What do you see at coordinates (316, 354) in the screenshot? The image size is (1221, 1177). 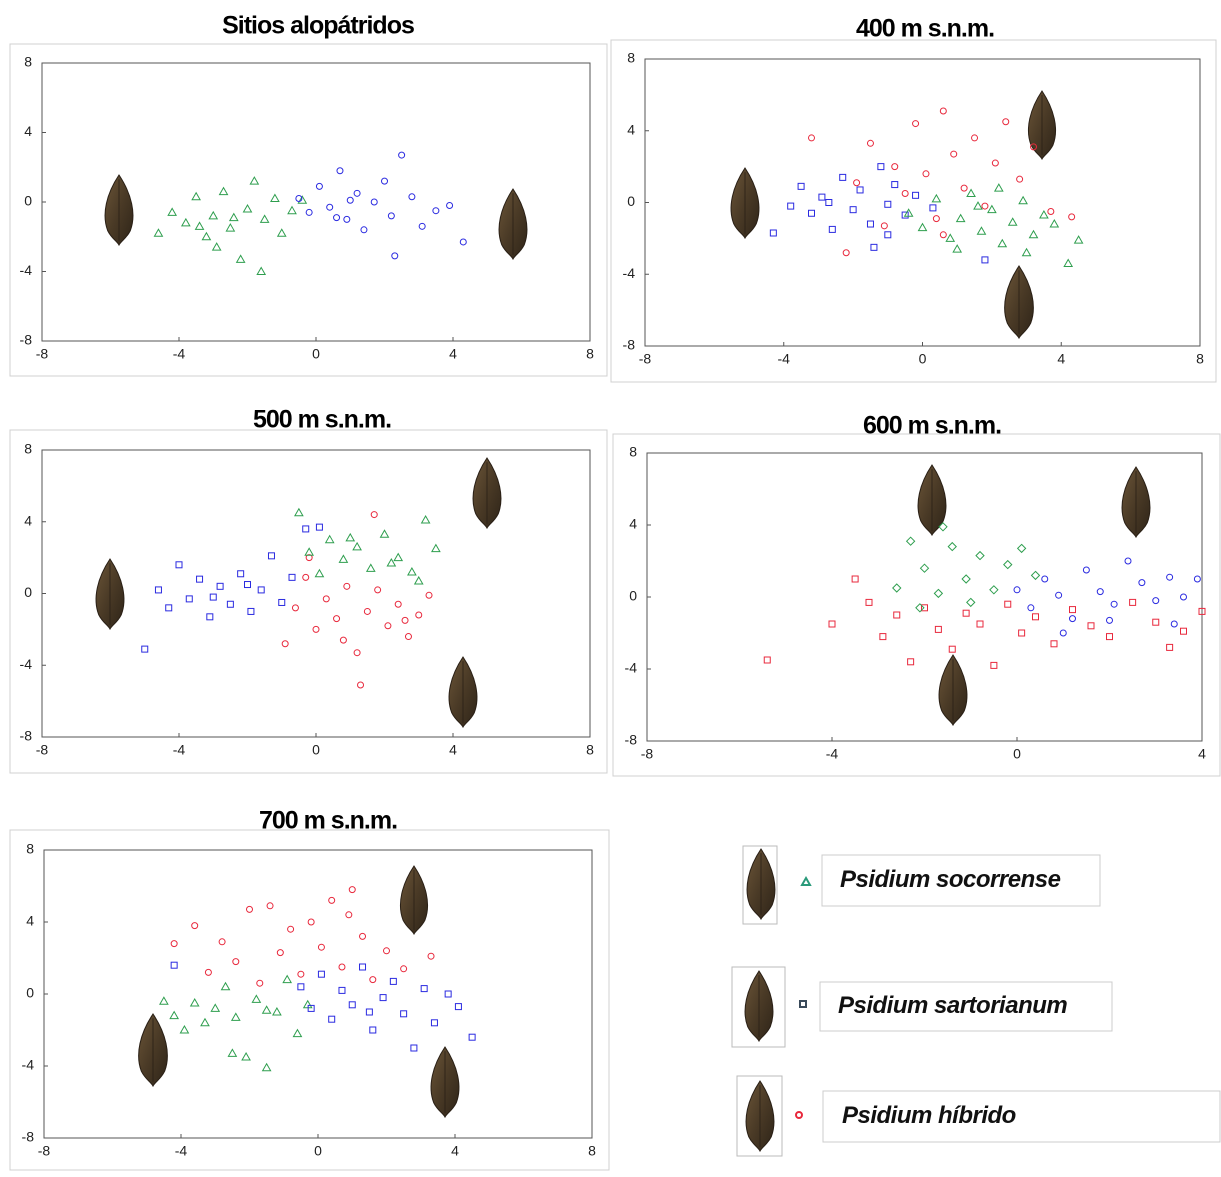 I see `x-tick-label: 0` at bounding box center [316, 354].